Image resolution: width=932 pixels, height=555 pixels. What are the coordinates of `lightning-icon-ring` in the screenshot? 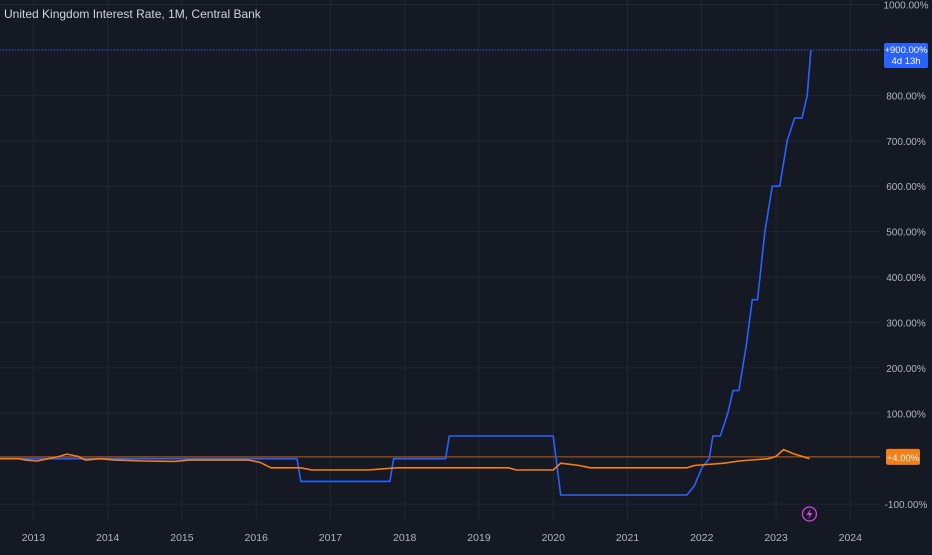 It's located at (809, 514).